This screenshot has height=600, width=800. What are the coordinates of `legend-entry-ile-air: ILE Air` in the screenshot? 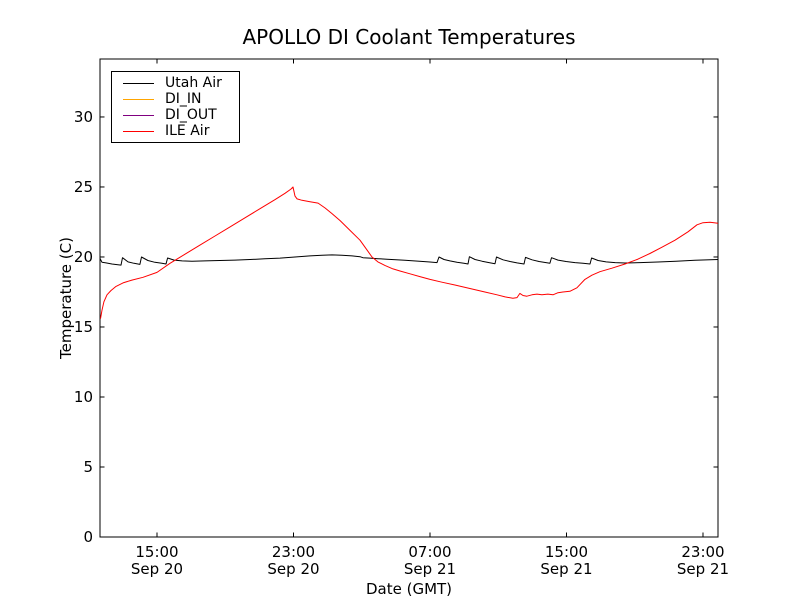 It's located at (178, 131).